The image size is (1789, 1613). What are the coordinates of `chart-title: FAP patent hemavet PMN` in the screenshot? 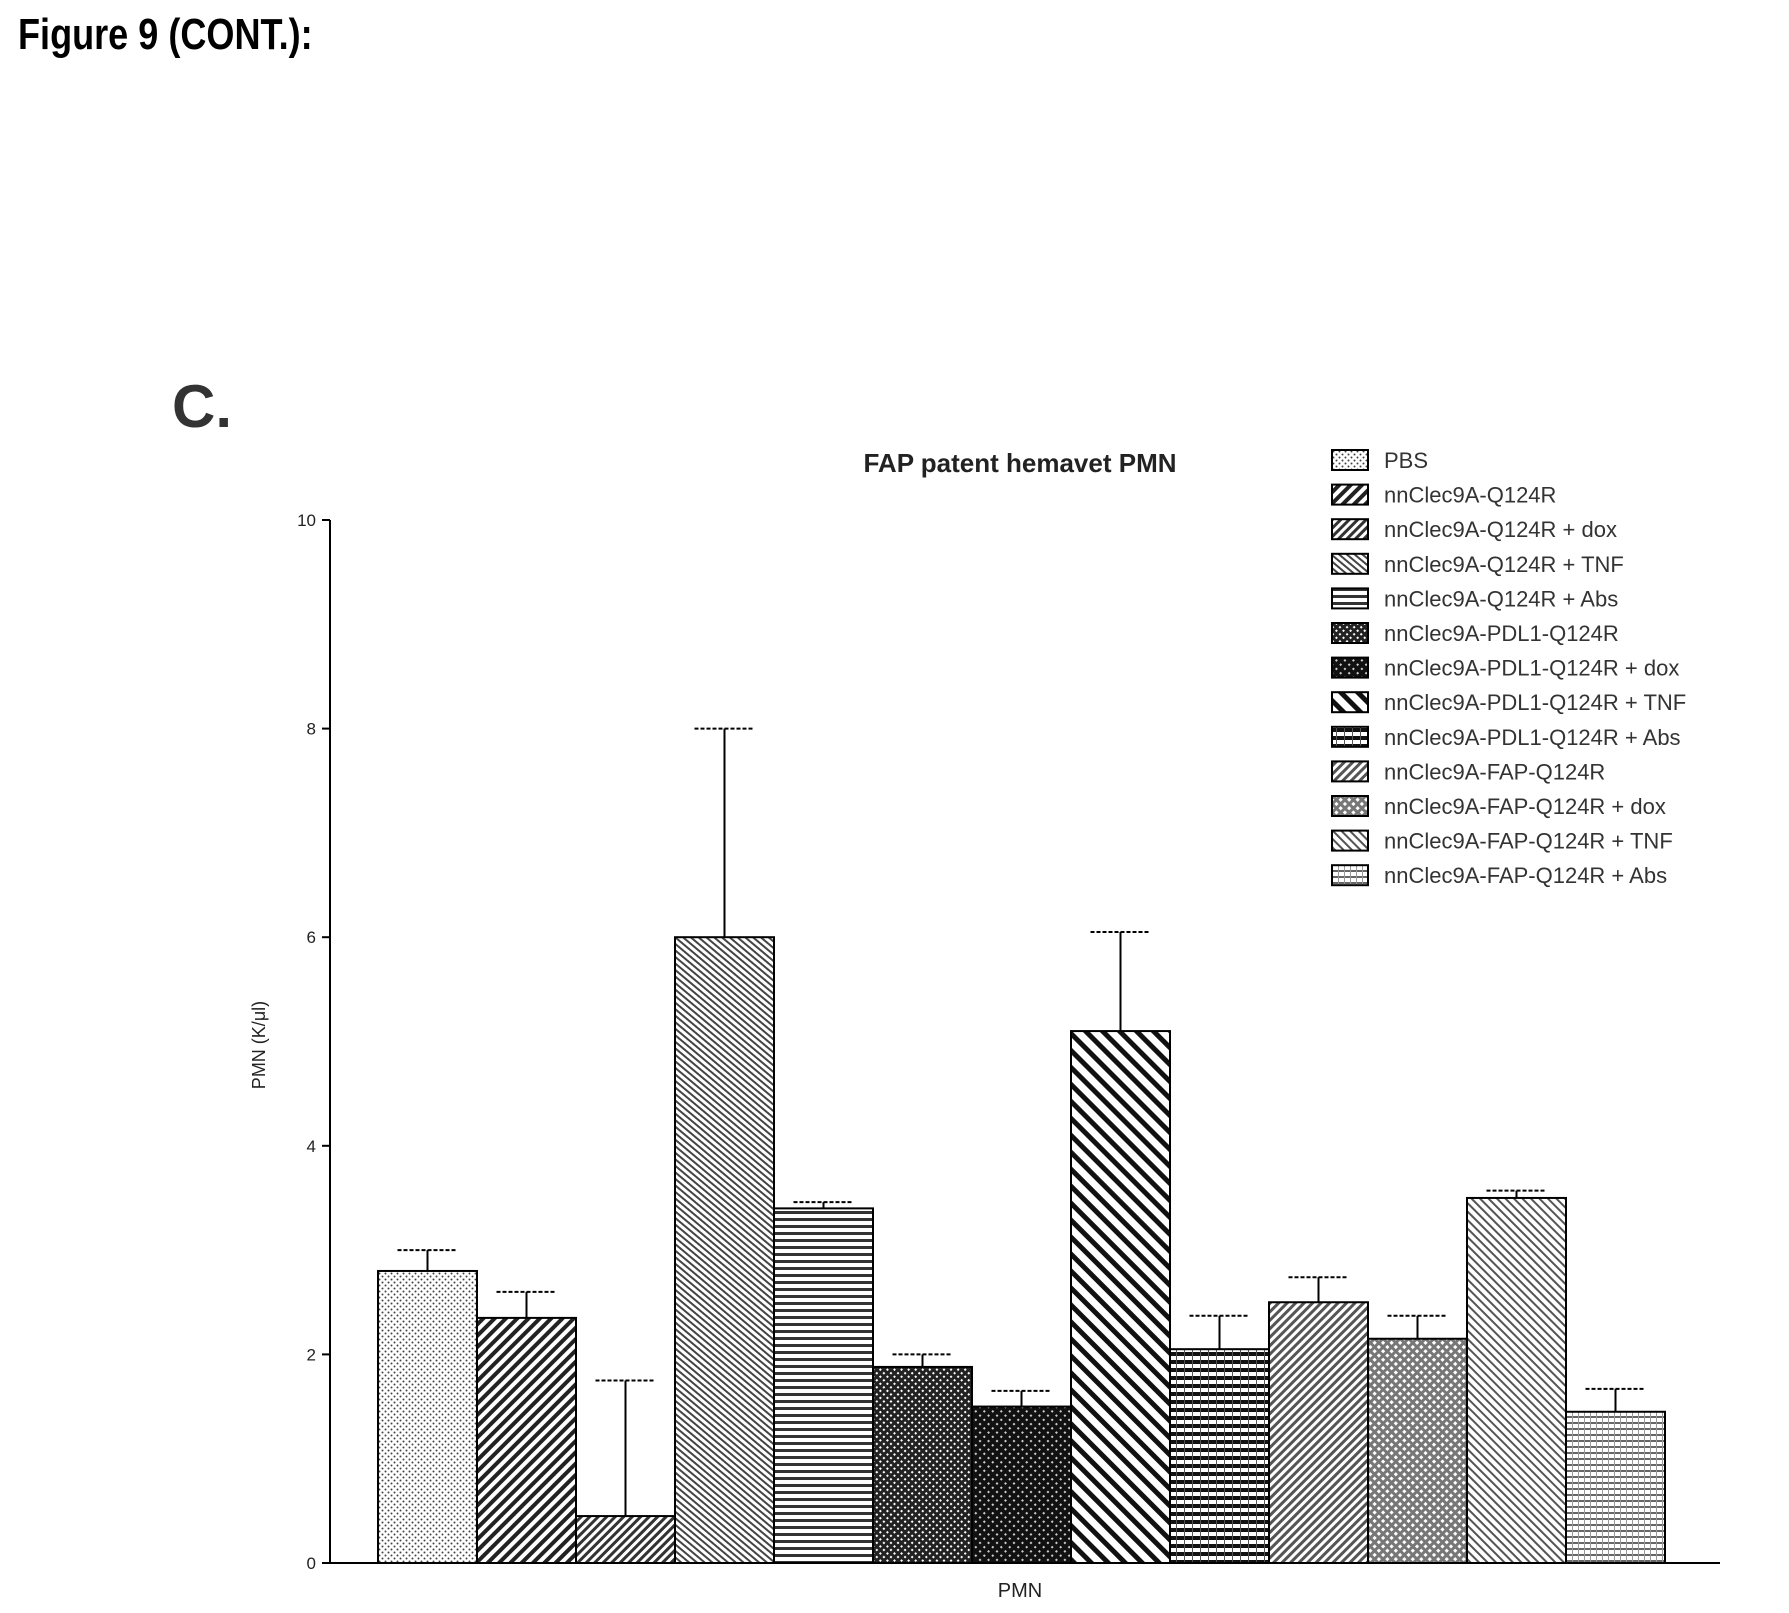 It's located at (1019, 463).